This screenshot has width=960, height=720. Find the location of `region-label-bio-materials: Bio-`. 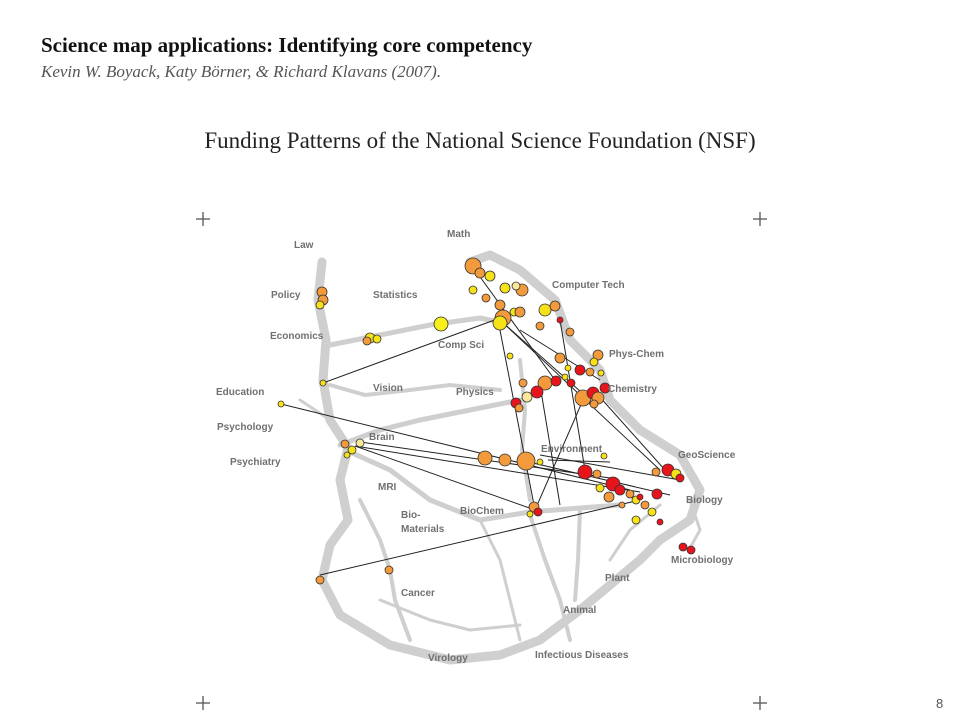

region-label-bio-materials: Bio- is located at coordinates (410, 515).